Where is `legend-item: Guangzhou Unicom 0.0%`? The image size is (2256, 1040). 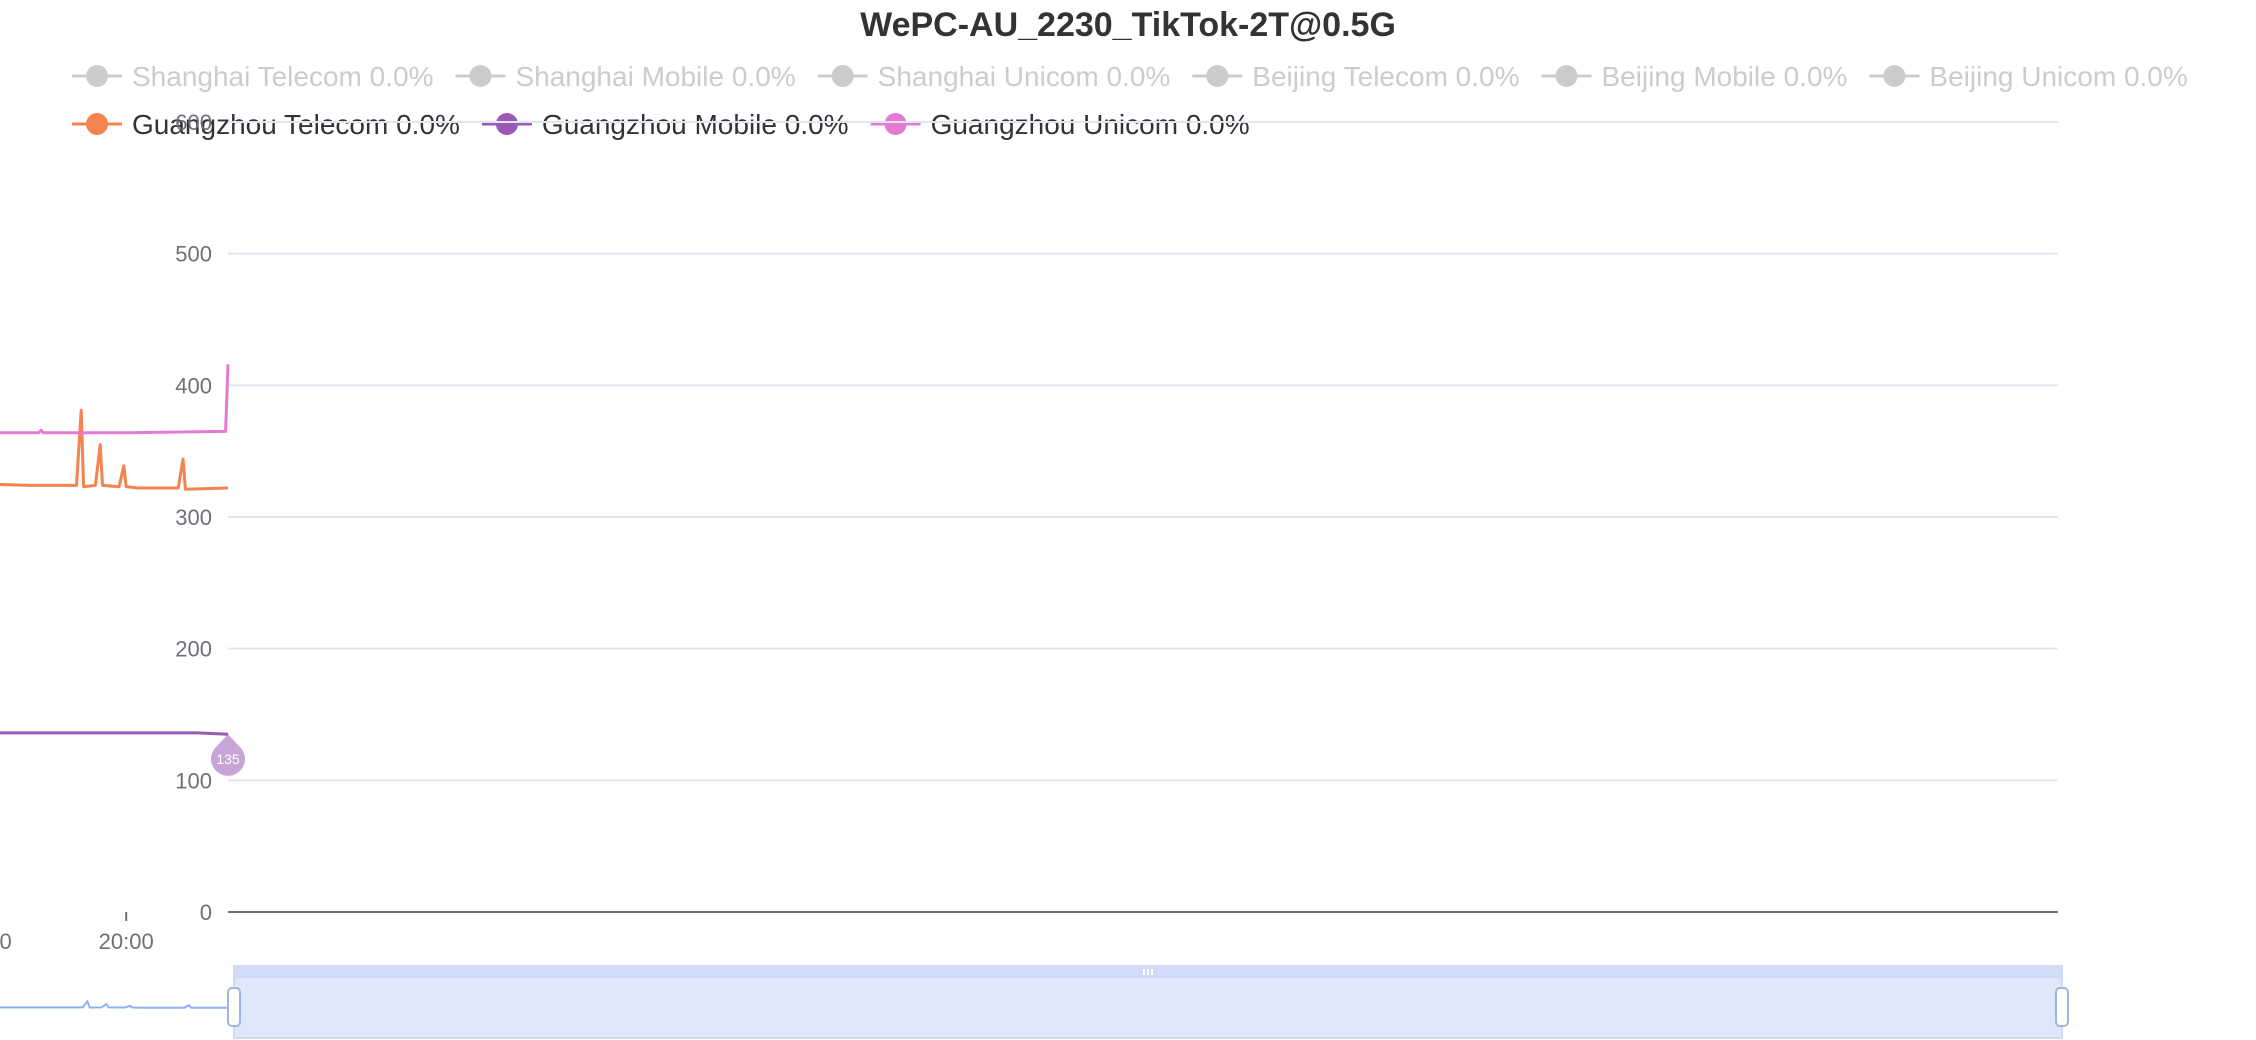 legend-item: Guangzhou Unicom 0.0% is located at coordinates (1060, 124).